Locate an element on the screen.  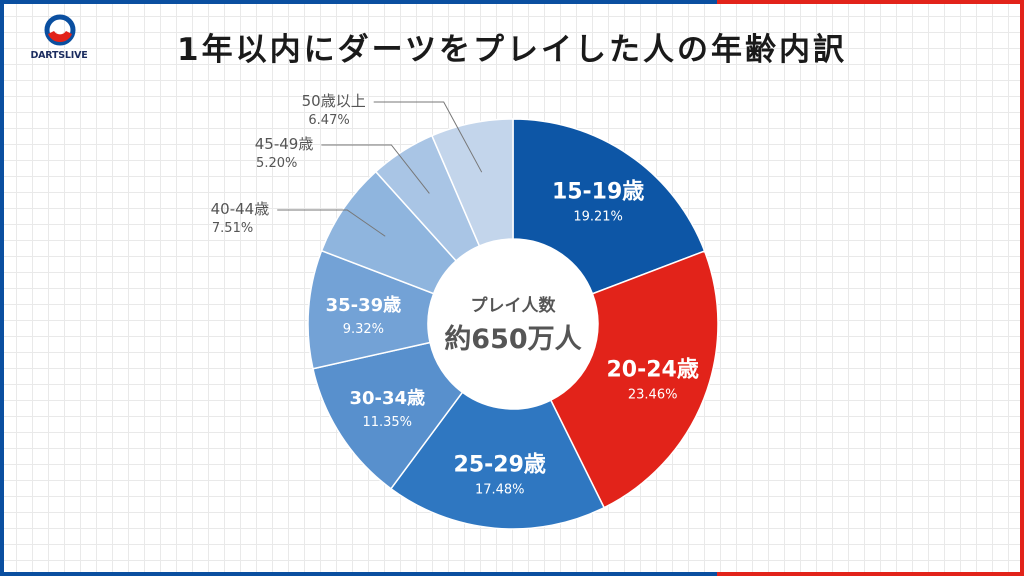
left-accent-bar is located at coordinates (2, 288).